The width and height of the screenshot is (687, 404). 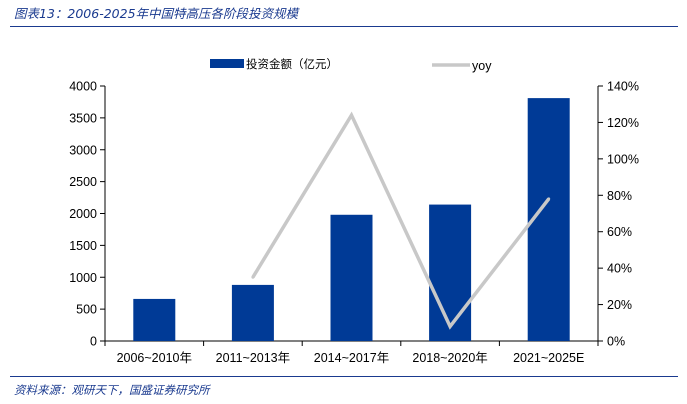 What do you see at coordinates (344, 26) in the screenshot?
I see `title-rule` at bounding box center [344, 26].